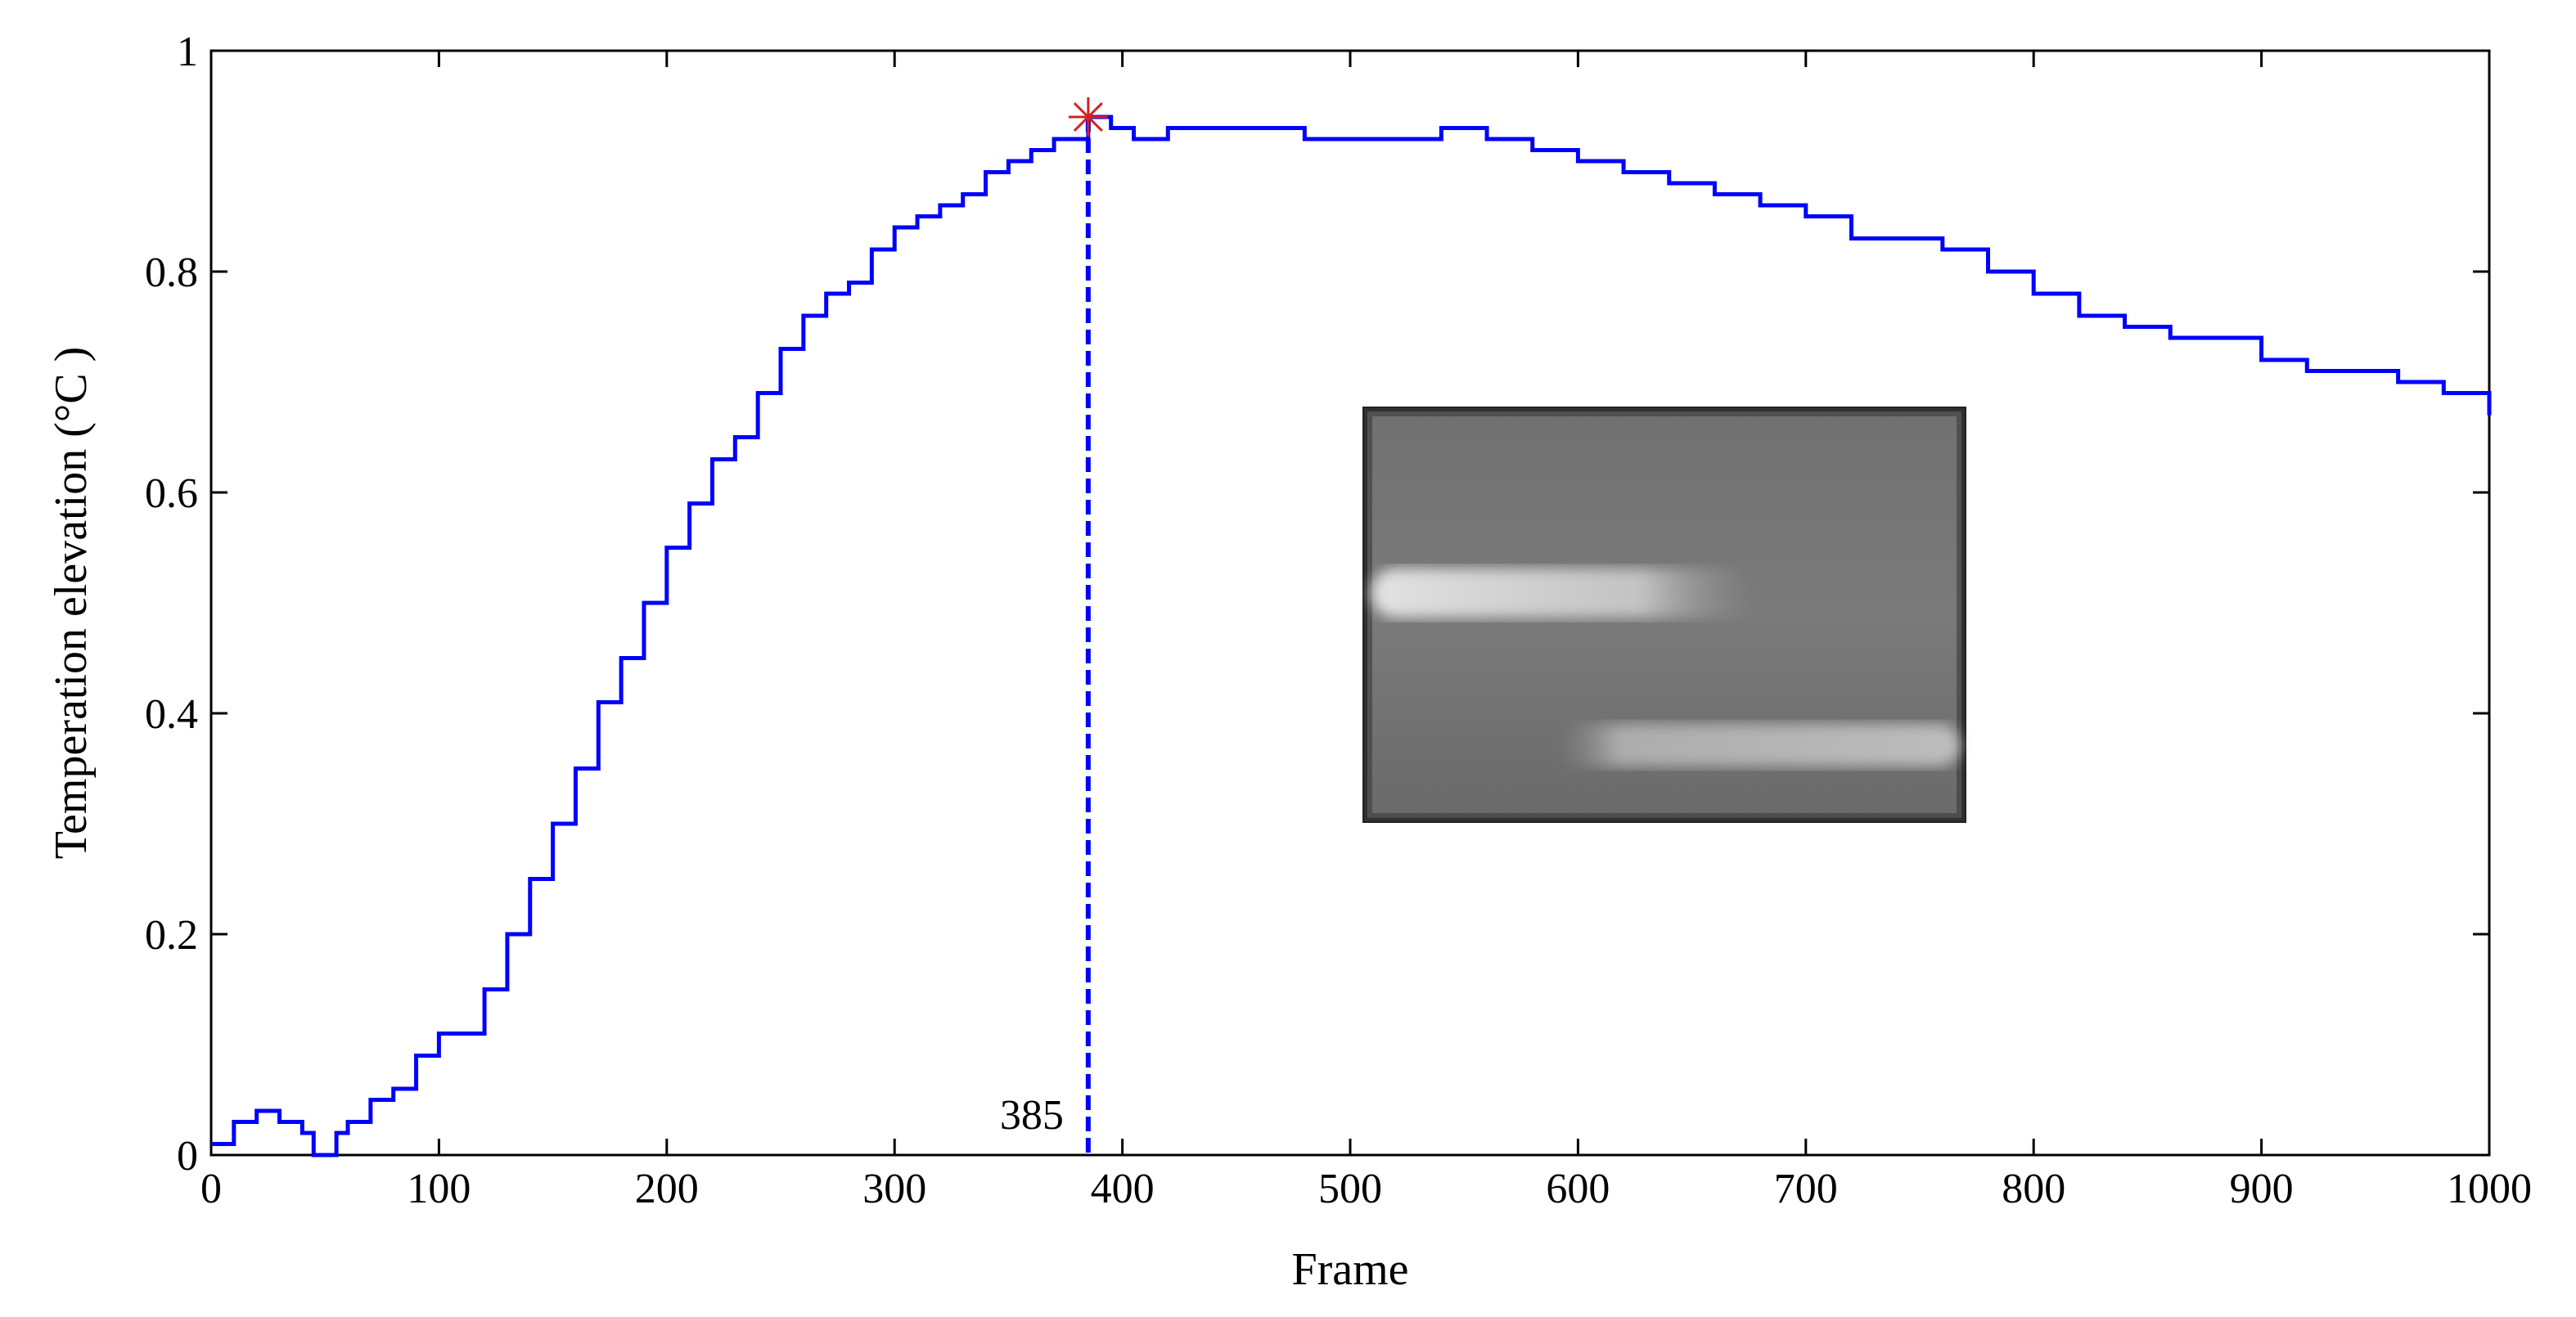 The width and height of the screenshot is (2576, 1317). What do you see at coordinates (1032, 1115) in the screenshot?
I see `peak-frame-label: 385` at bounding box center [1032, 1115].